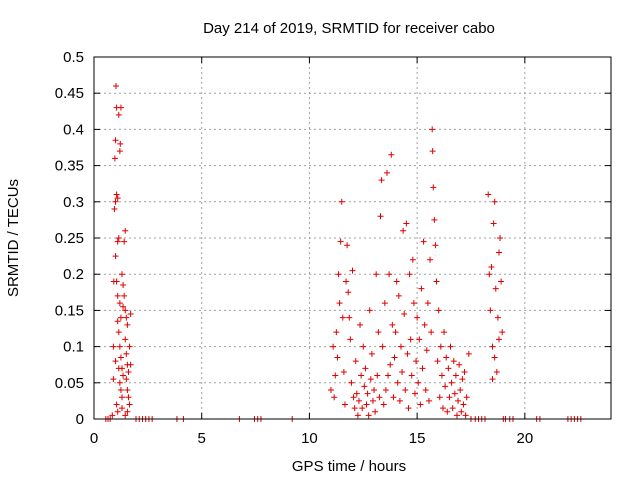 This screenshot has height=485, width=640. Describe the element at coordinates (524, 438) in the screenshot. I see `x-tick-label: 20` at that location.